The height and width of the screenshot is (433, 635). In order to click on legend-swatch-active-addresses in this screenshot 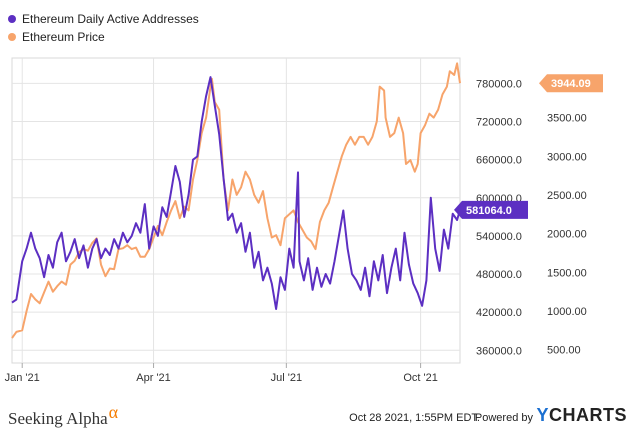, I will do `click(12, 19)`.